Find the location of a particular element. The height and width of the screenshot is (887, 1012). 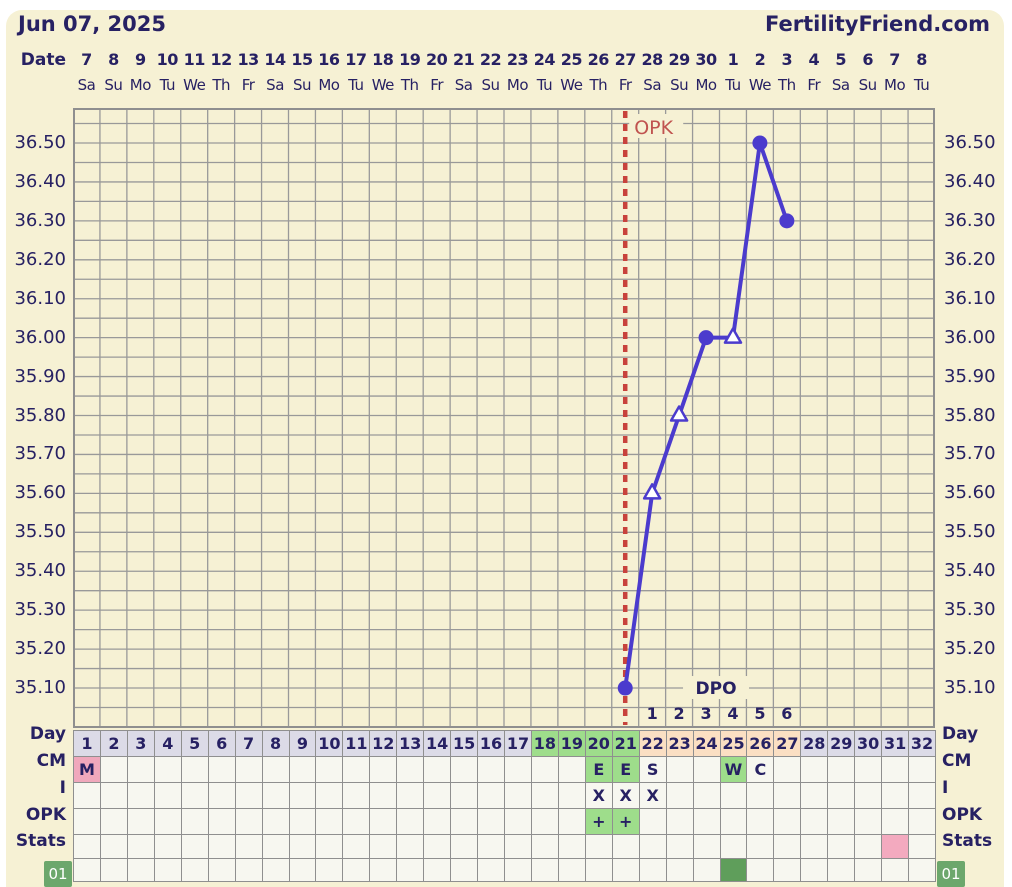

day-cell-31: 31 is located at coordinates (896, 743).